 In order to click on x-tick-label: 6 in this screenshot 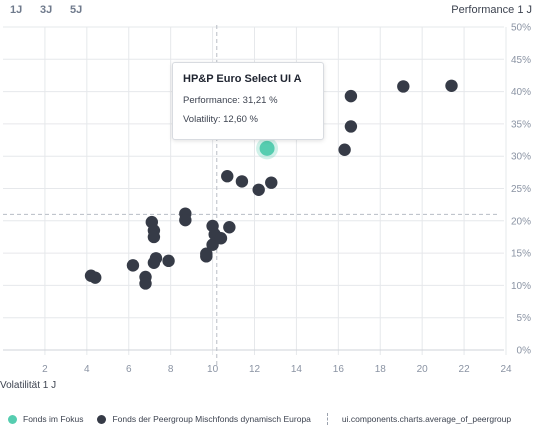, I will do `click(129, 369)`.